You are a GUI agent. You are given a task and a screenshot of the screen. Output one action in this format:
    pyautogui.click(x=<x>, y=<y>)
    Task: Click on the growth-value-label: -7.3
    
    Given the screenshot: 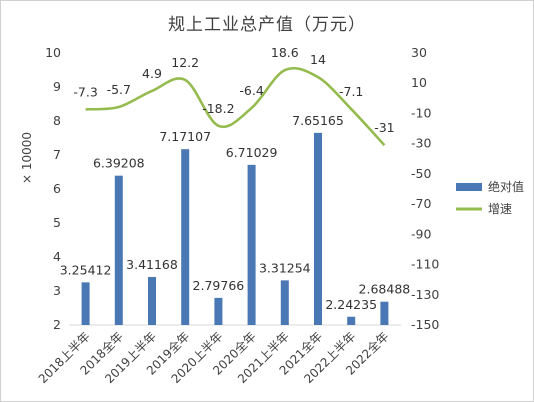 What is the action you would take?
    pyautogui.click(x=85, y=91)
    